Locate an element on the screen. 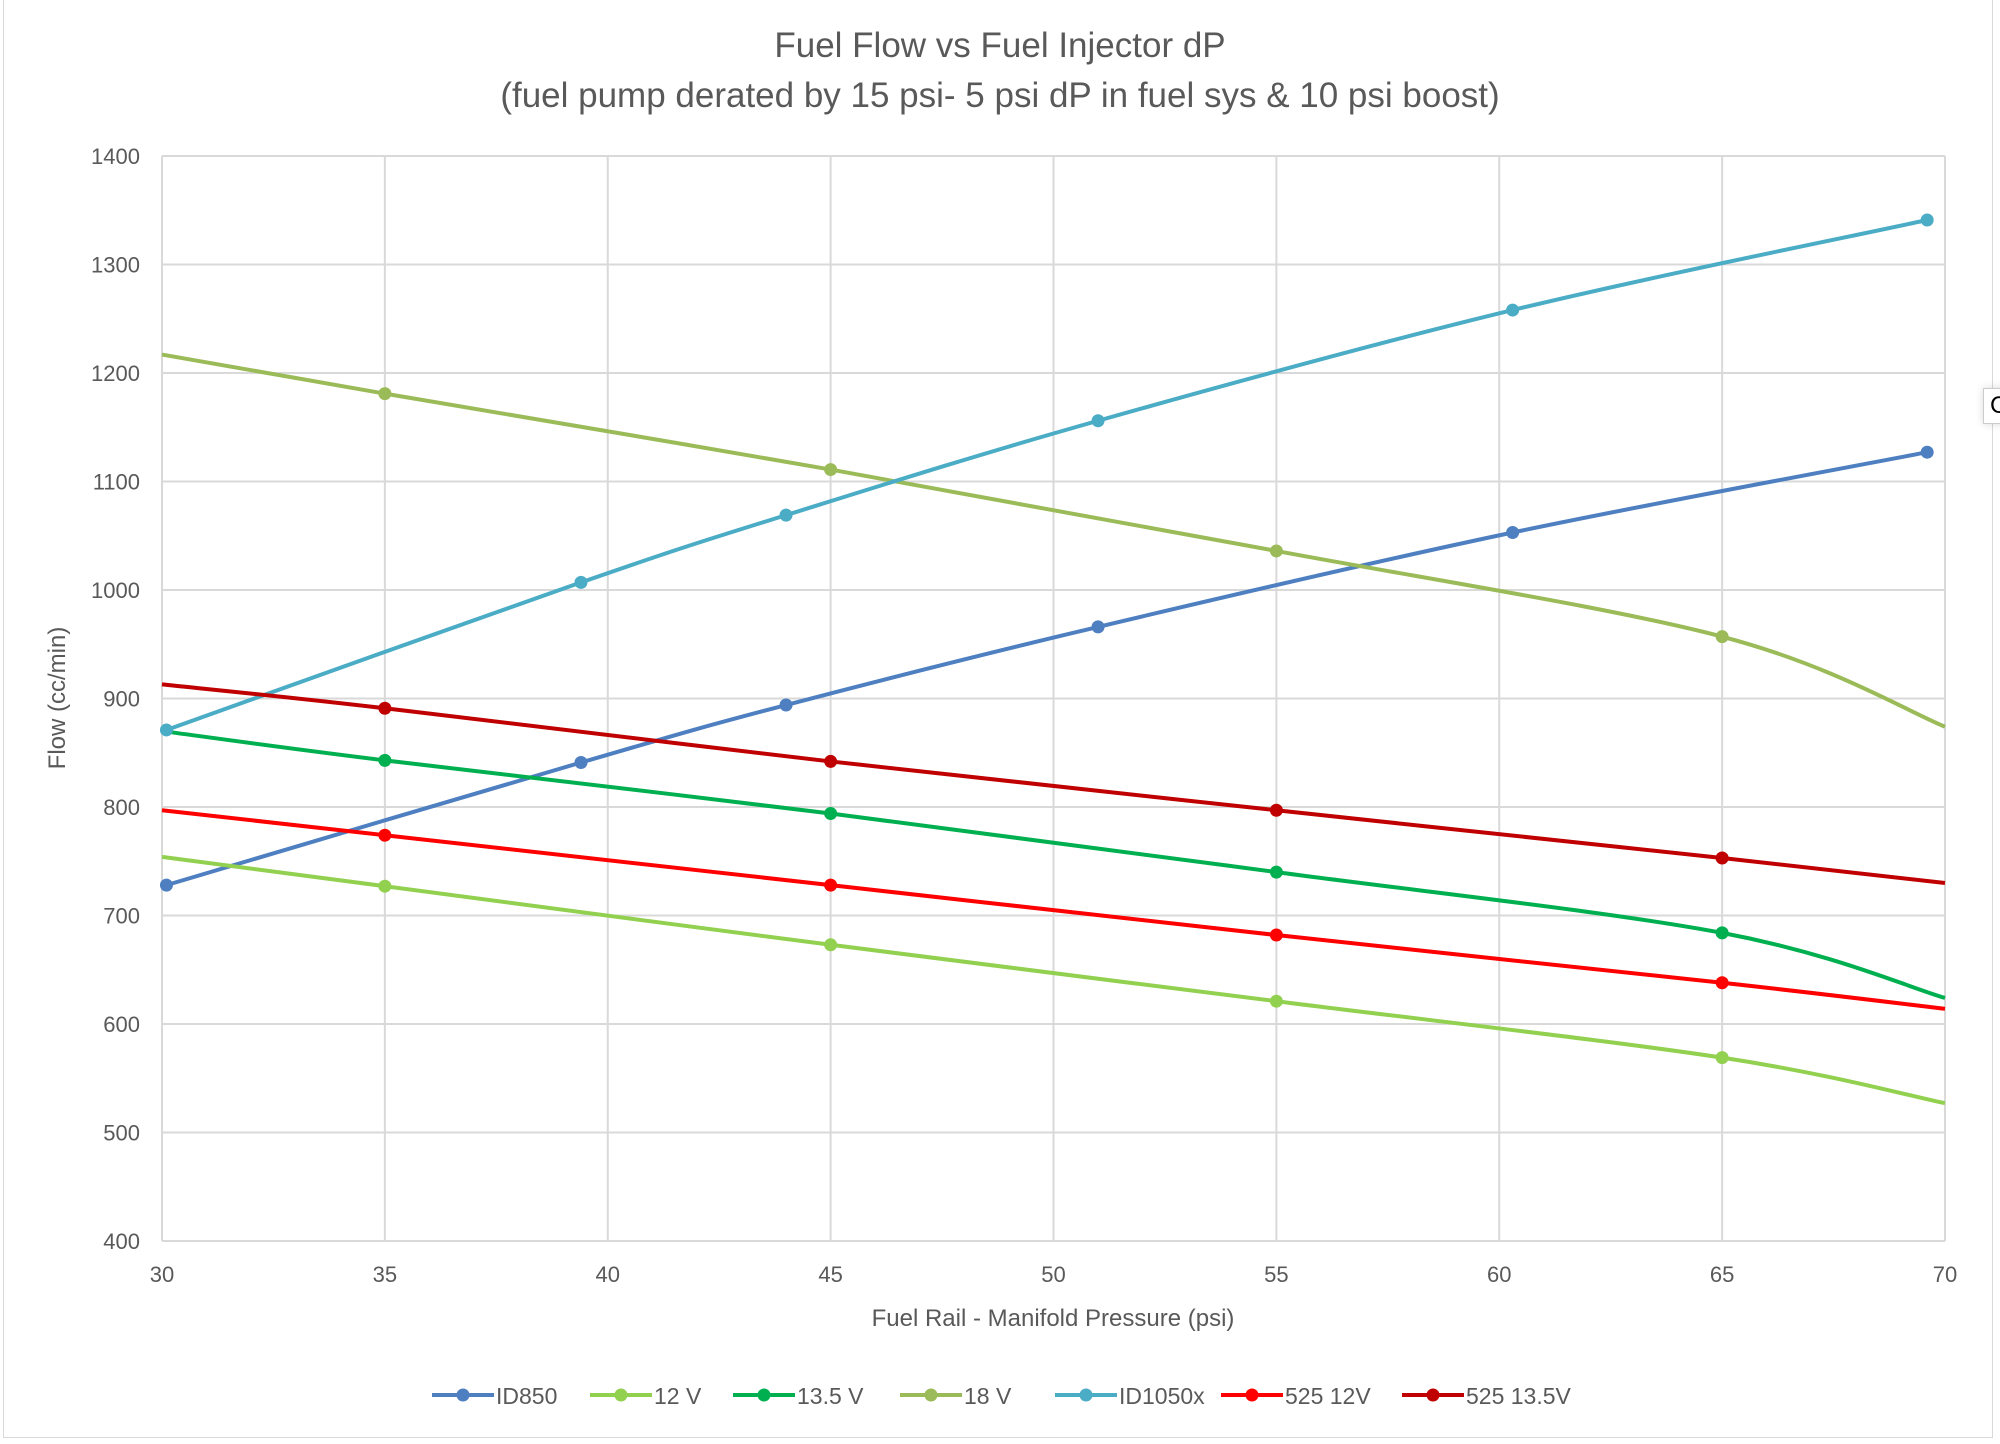 This screenshot has width=2000, height=1444. y-tick-label: 1200 is located at coordinates (115, 373).